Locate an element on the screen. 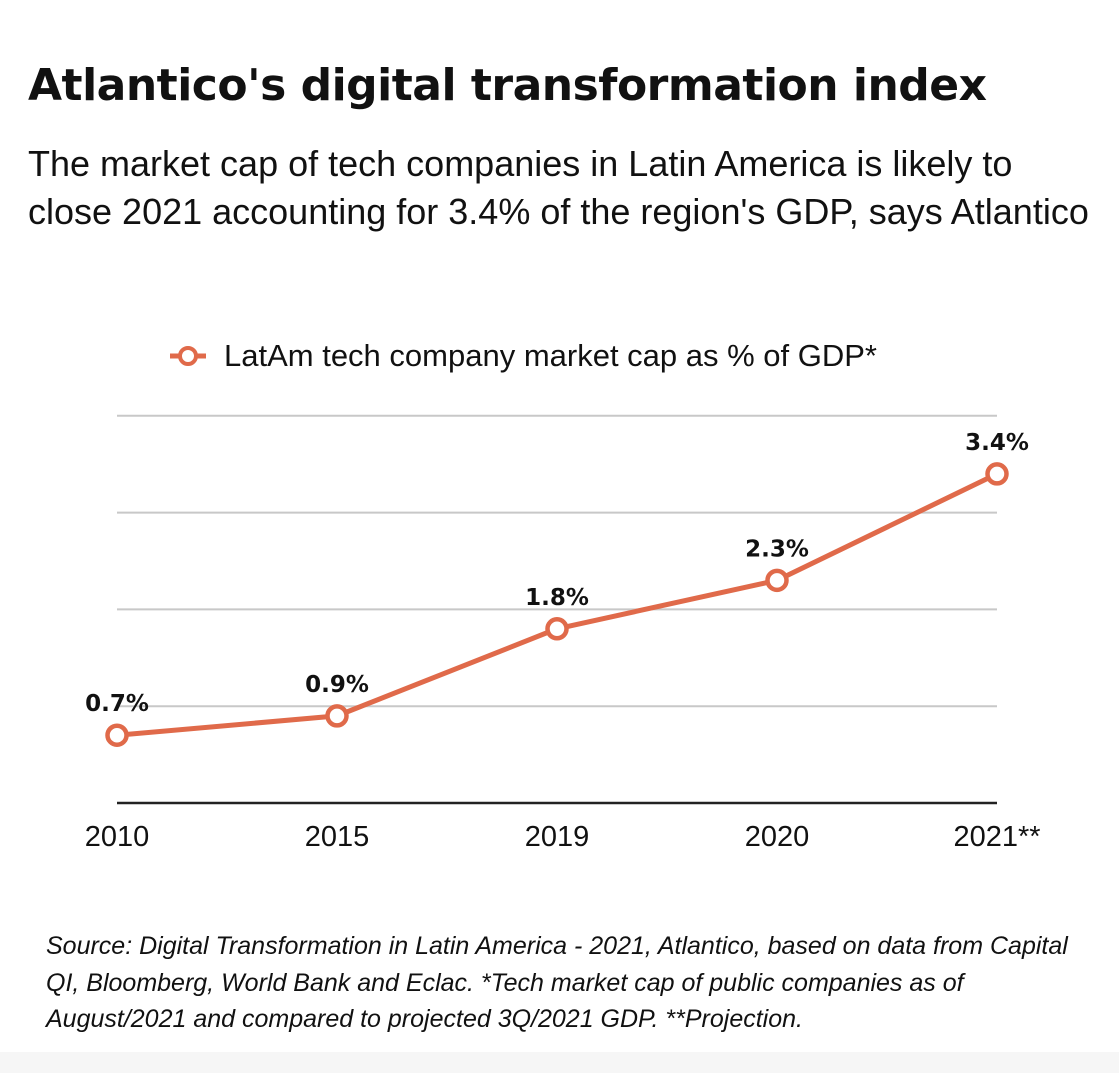 The height and width of the screenshot is (1073, 1119). x-tick-label: 2019 is located at coordinates (557, 837).